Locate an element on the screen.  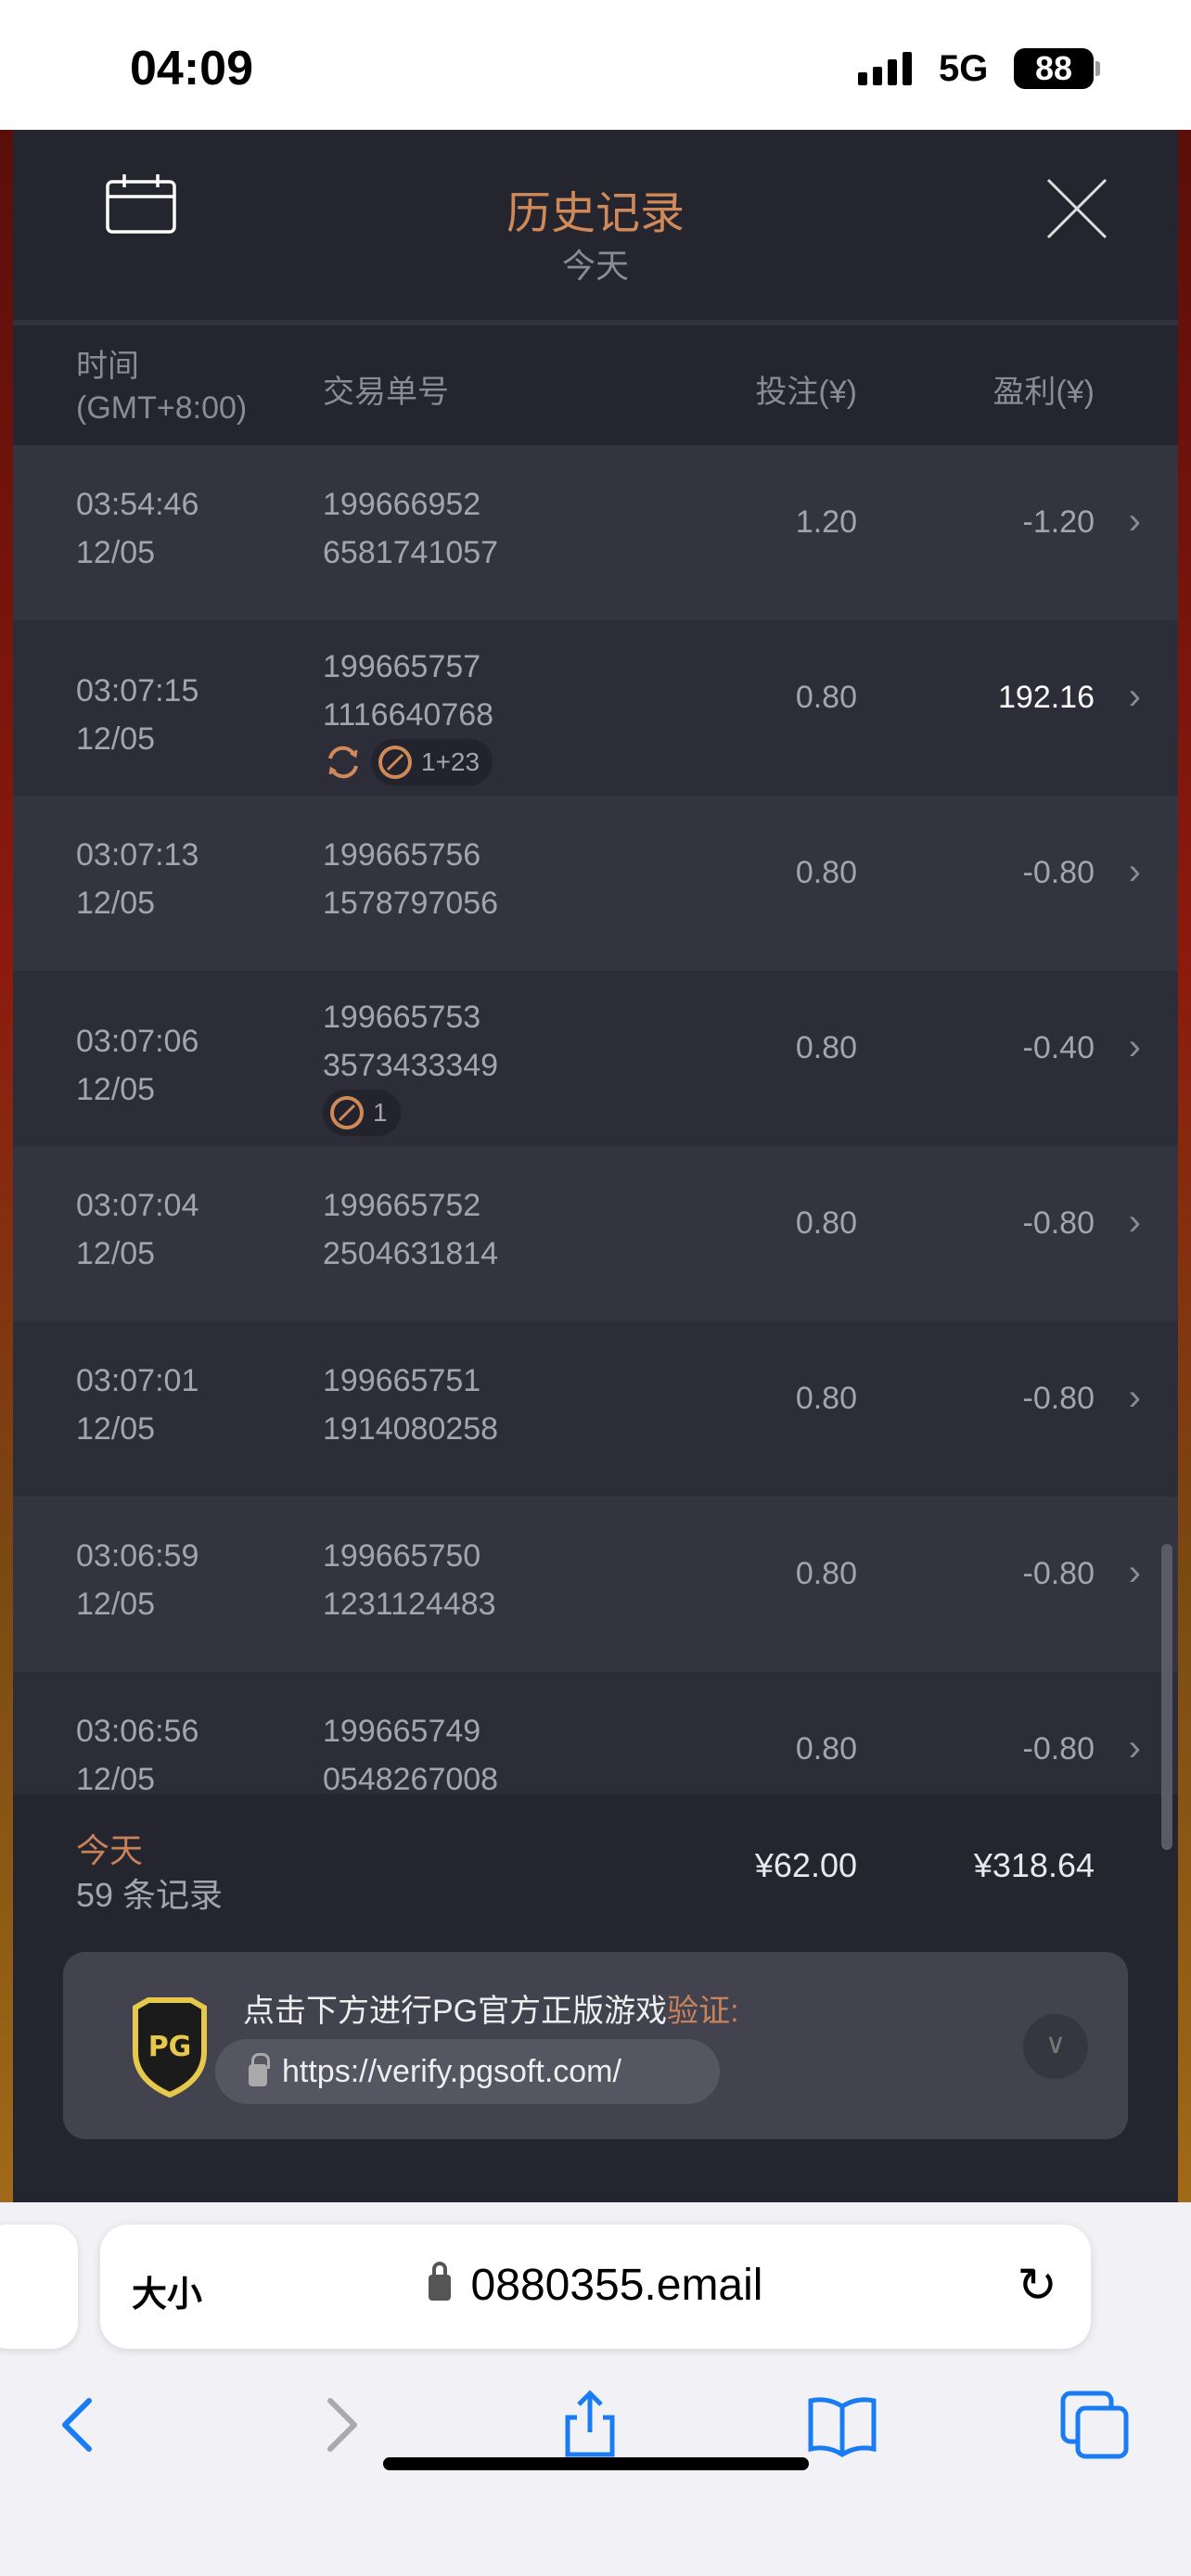
profit-amount: -0.40 is located at coordinates (1058, 1048).